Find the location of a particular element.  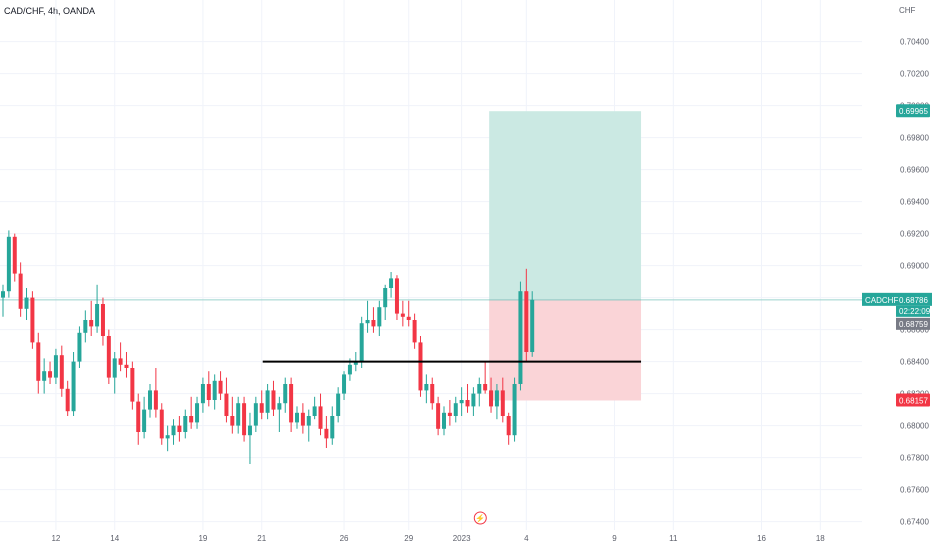

x-tick-label: 29 is located at coordinates (408, 538).